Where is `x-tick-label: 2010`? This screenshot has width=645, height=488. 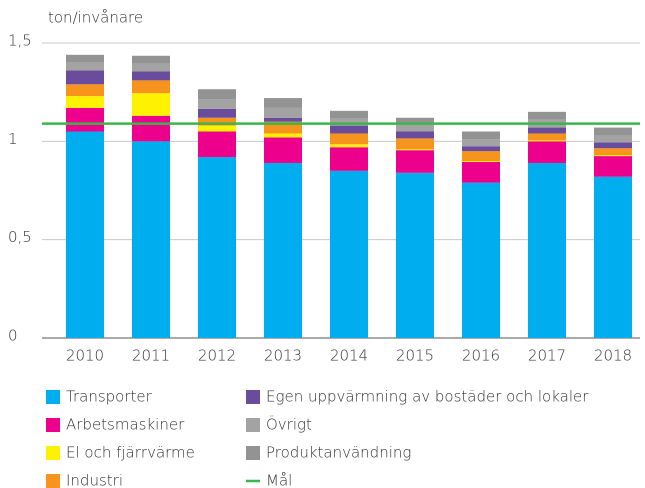 x-tick-label: 2010 is located at coordinates (85, 356).